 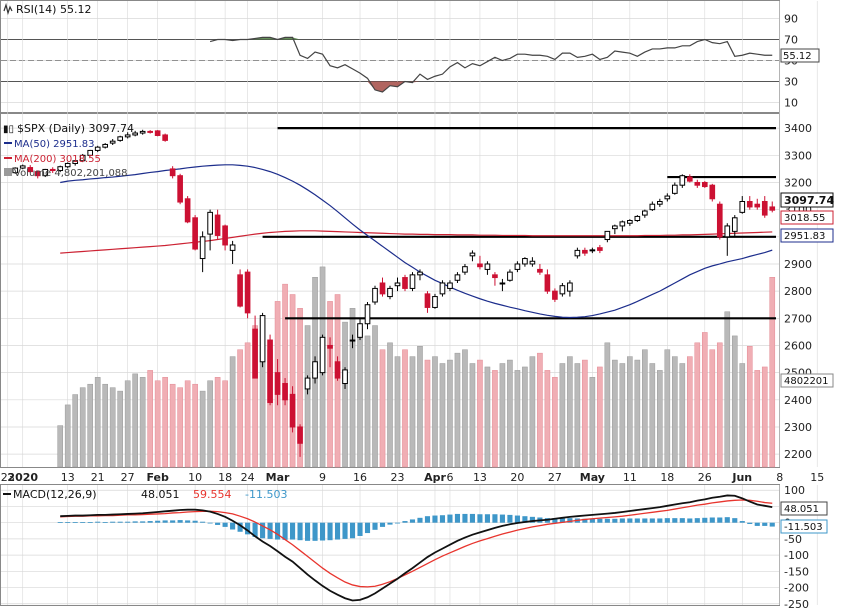 What do you see at coordinates (779, 477) in the screenshot?
I see `x-tick-label: 8` at bounding box center [779, 477].